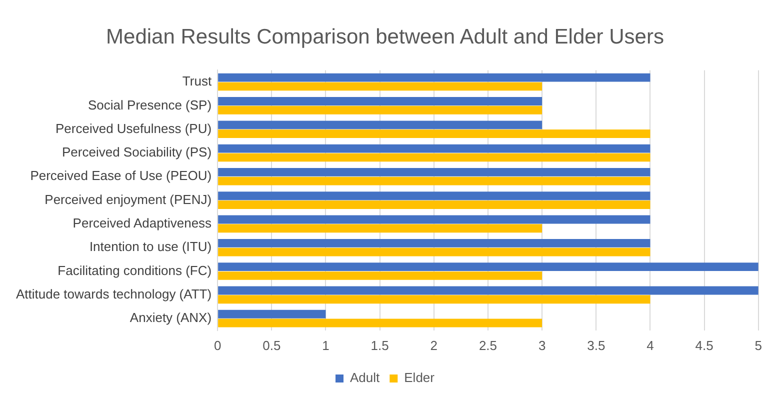 This screenshot has height=400, width=770. What do you see at coordinates (171, 318) in the screenshot?
I see `y-tick-label: Anxiety (ANX)` at bounding box center [171, 318].